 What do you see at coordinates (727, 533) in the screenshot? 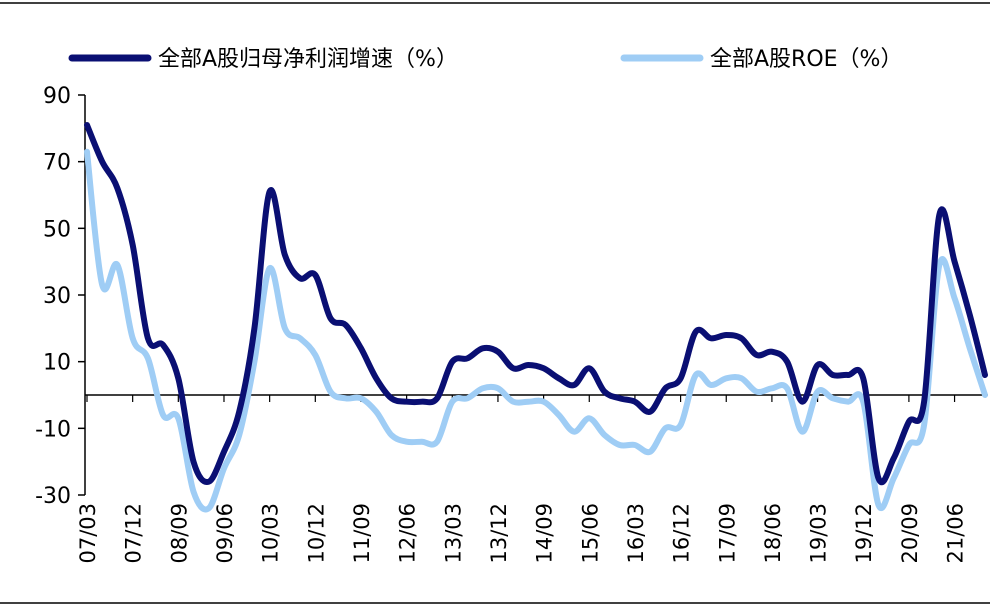
I see `x-tick-label: 17/09` at bounding box center [727, 533].